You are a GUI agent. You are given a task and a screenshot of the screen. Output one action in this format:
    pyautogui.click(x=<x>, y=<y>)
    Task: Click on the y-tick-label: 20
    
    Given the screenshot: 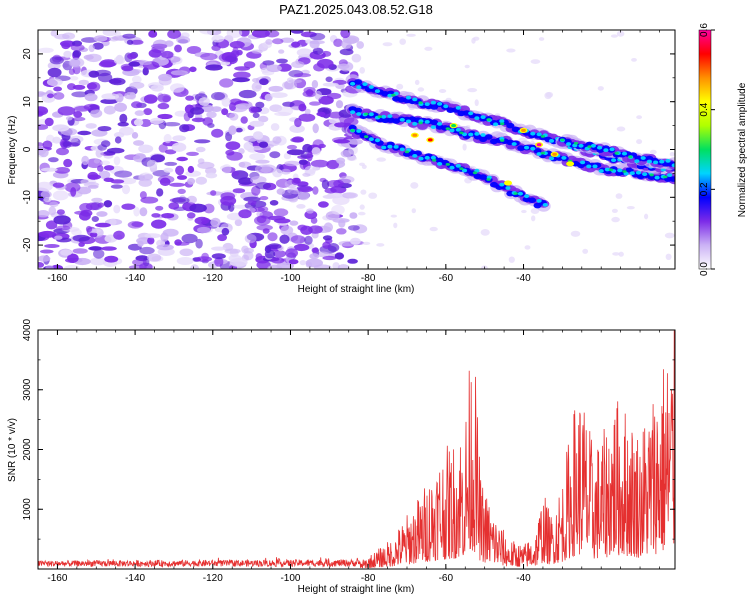 What is the action you would take?
    pyautogui.click(x=27, y=54)
    